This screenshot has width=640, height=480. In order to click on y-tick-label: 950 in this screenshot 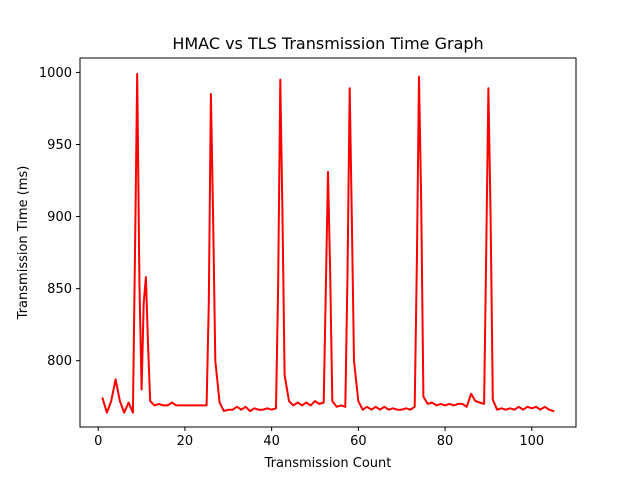, I will do `click(59, 145)`.